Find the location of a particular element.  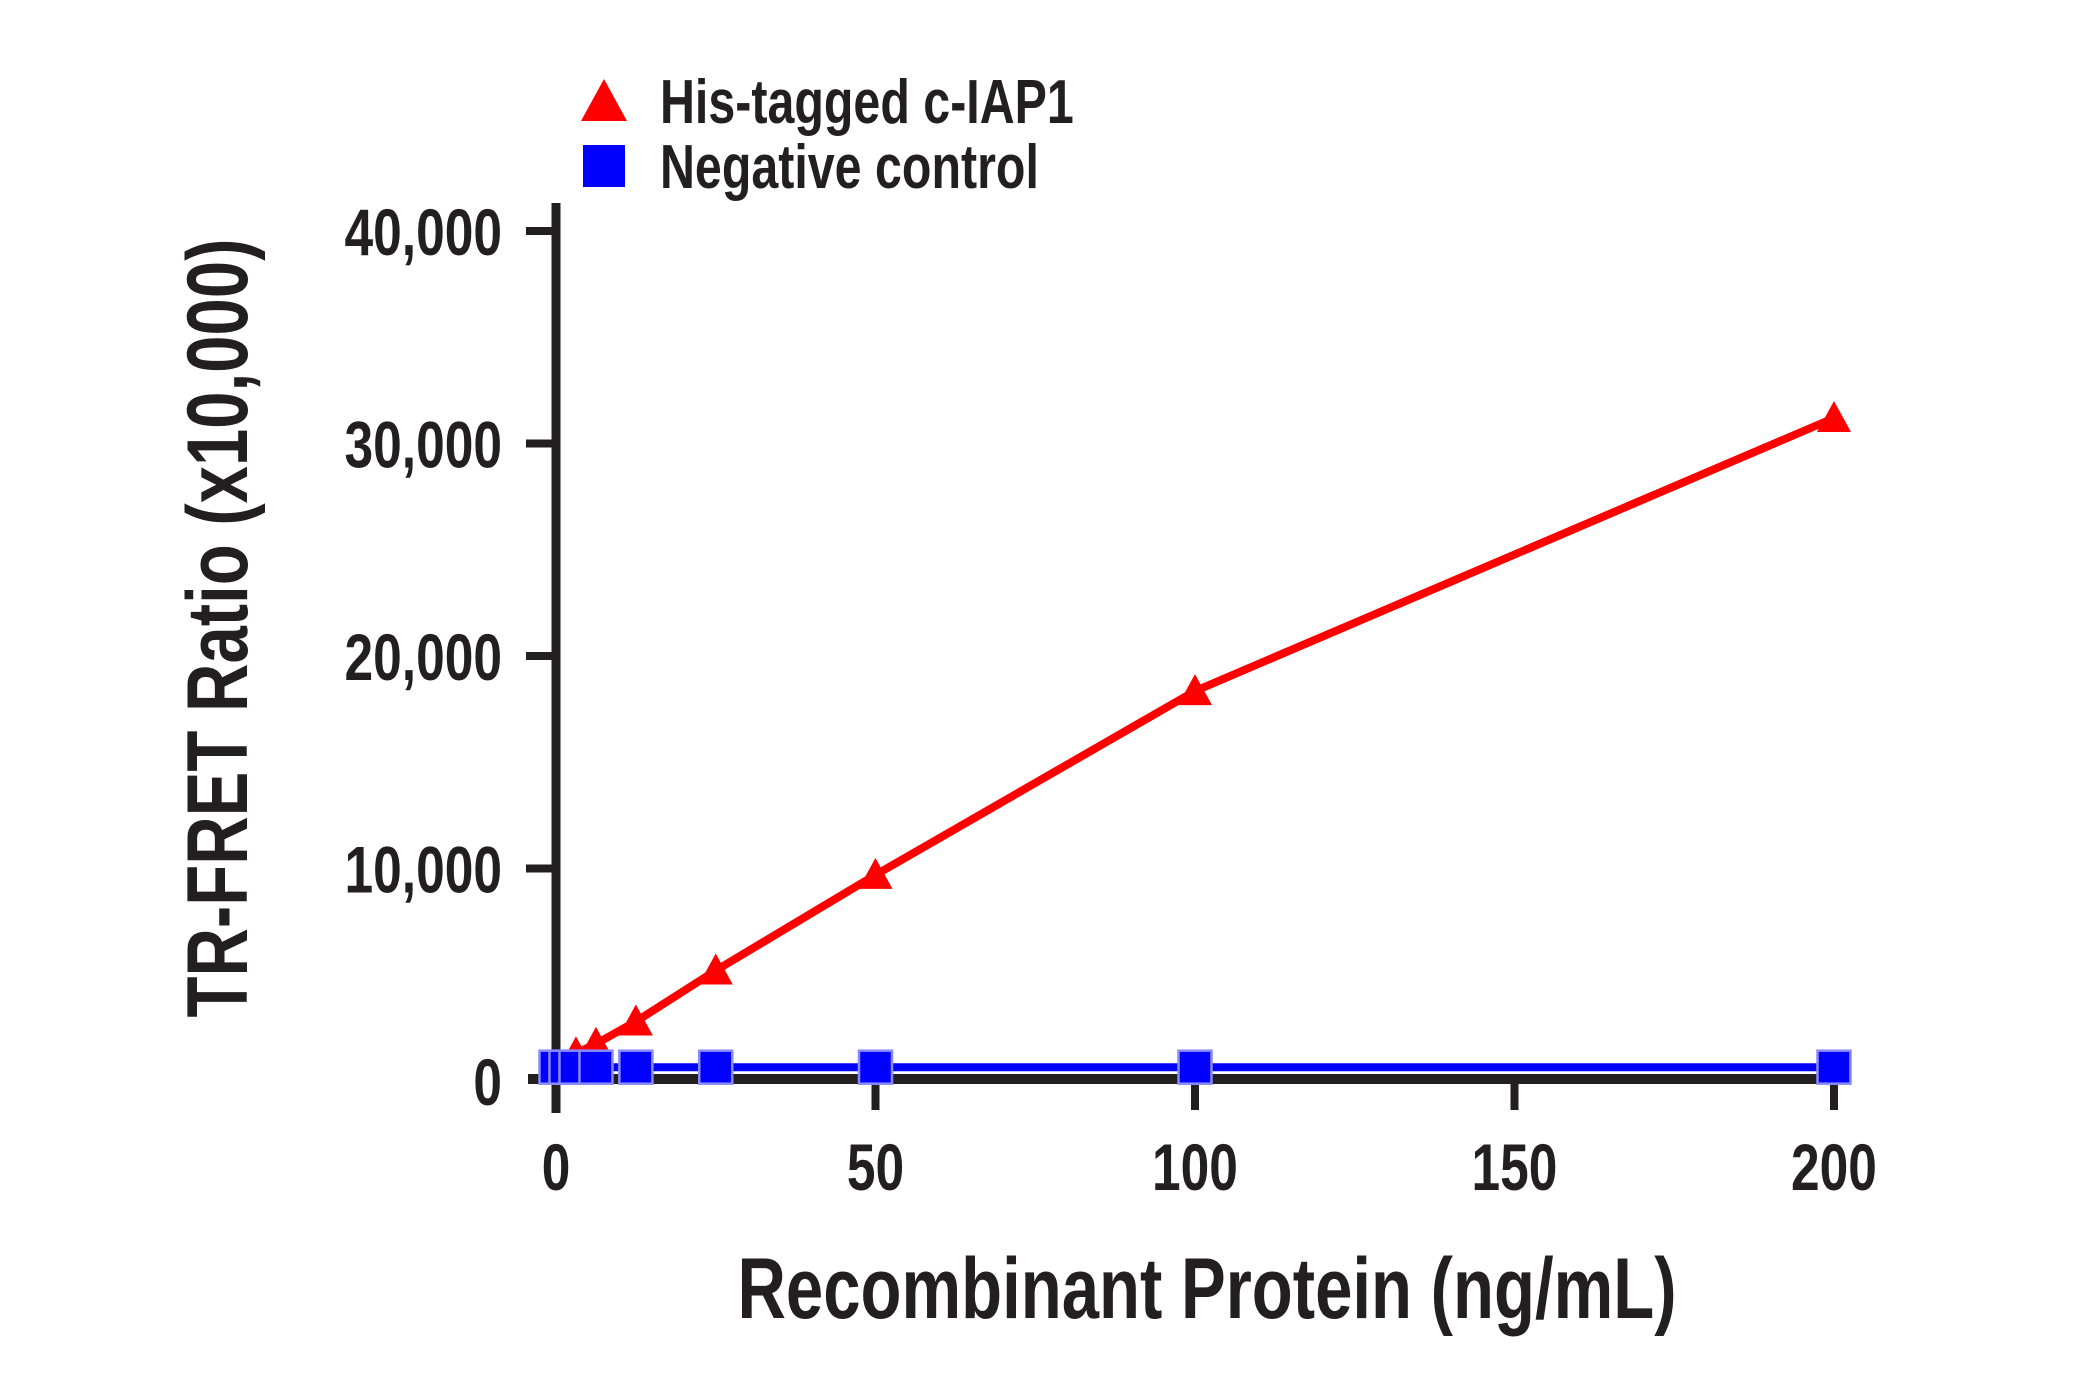

legend-label-his-tagged-c-iap1: His-tagged c-IAP1 is located at coordinates (867, 102).